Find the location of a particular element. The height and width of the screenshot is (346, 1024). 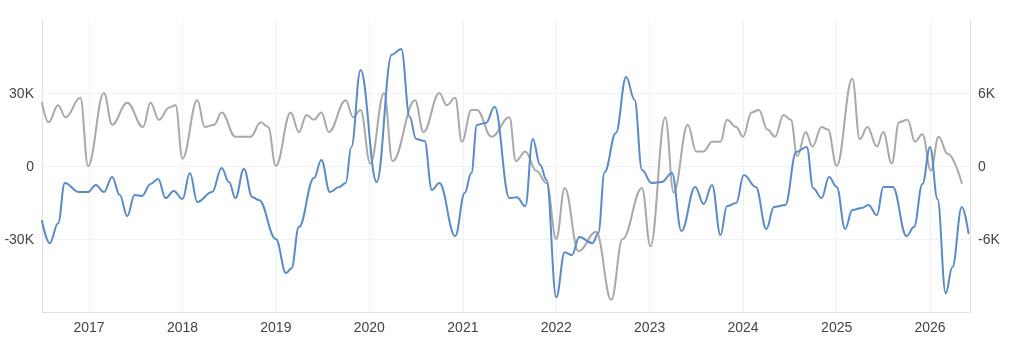

y2-tick-label: 6K is located at coordinates (987, 93).